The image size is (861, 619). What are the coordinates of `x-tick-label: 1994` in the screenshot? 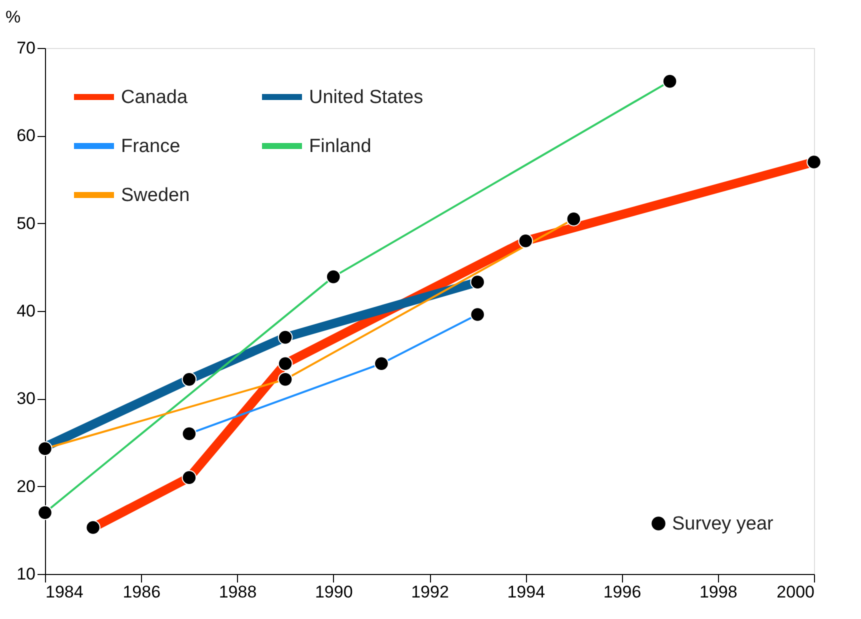 It's located at (526, 592).